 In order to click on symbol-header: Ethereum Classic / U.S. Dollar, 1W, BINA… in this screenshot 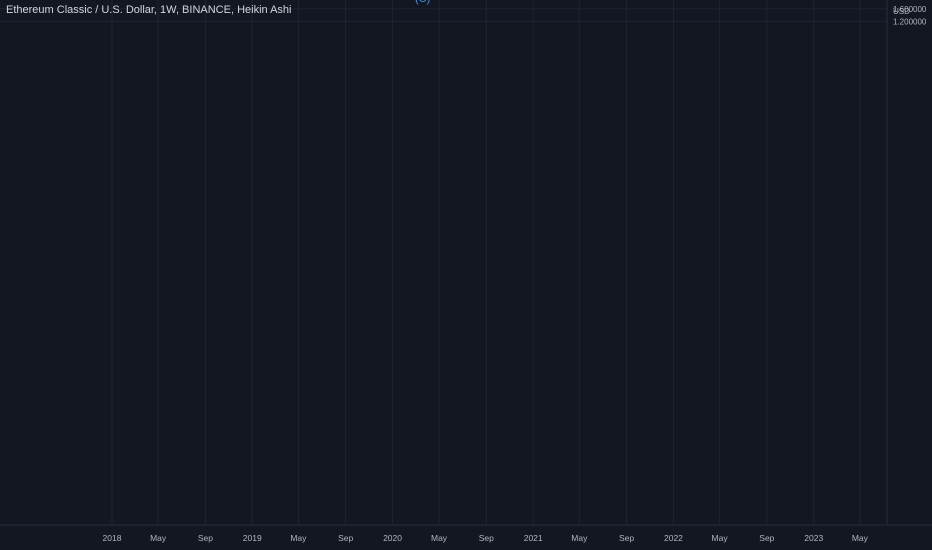, I will do `click(148, 10)`.